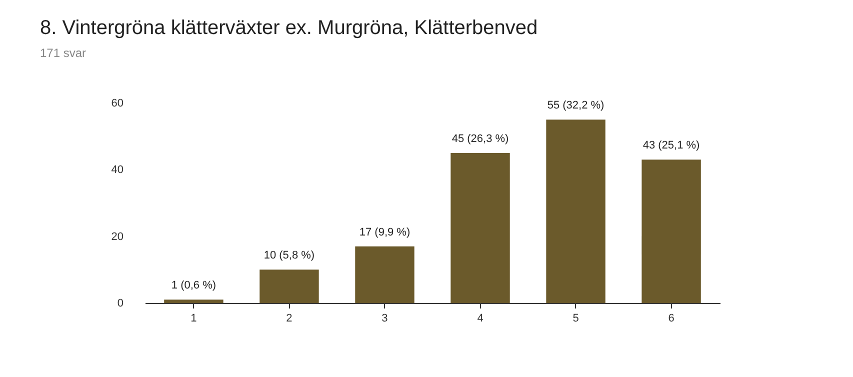  Describe the element at coordinates (117, 104) in the screenshot. I see `y-tick-label: 60` at that location.